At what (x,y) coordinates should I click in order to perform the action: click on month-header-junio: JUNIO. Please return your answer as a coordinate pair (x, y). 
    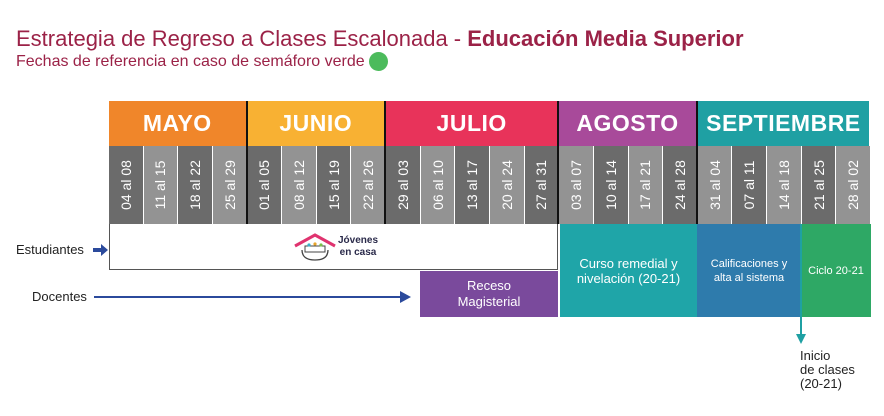
    Looking at the image, I should click on (316, 123).